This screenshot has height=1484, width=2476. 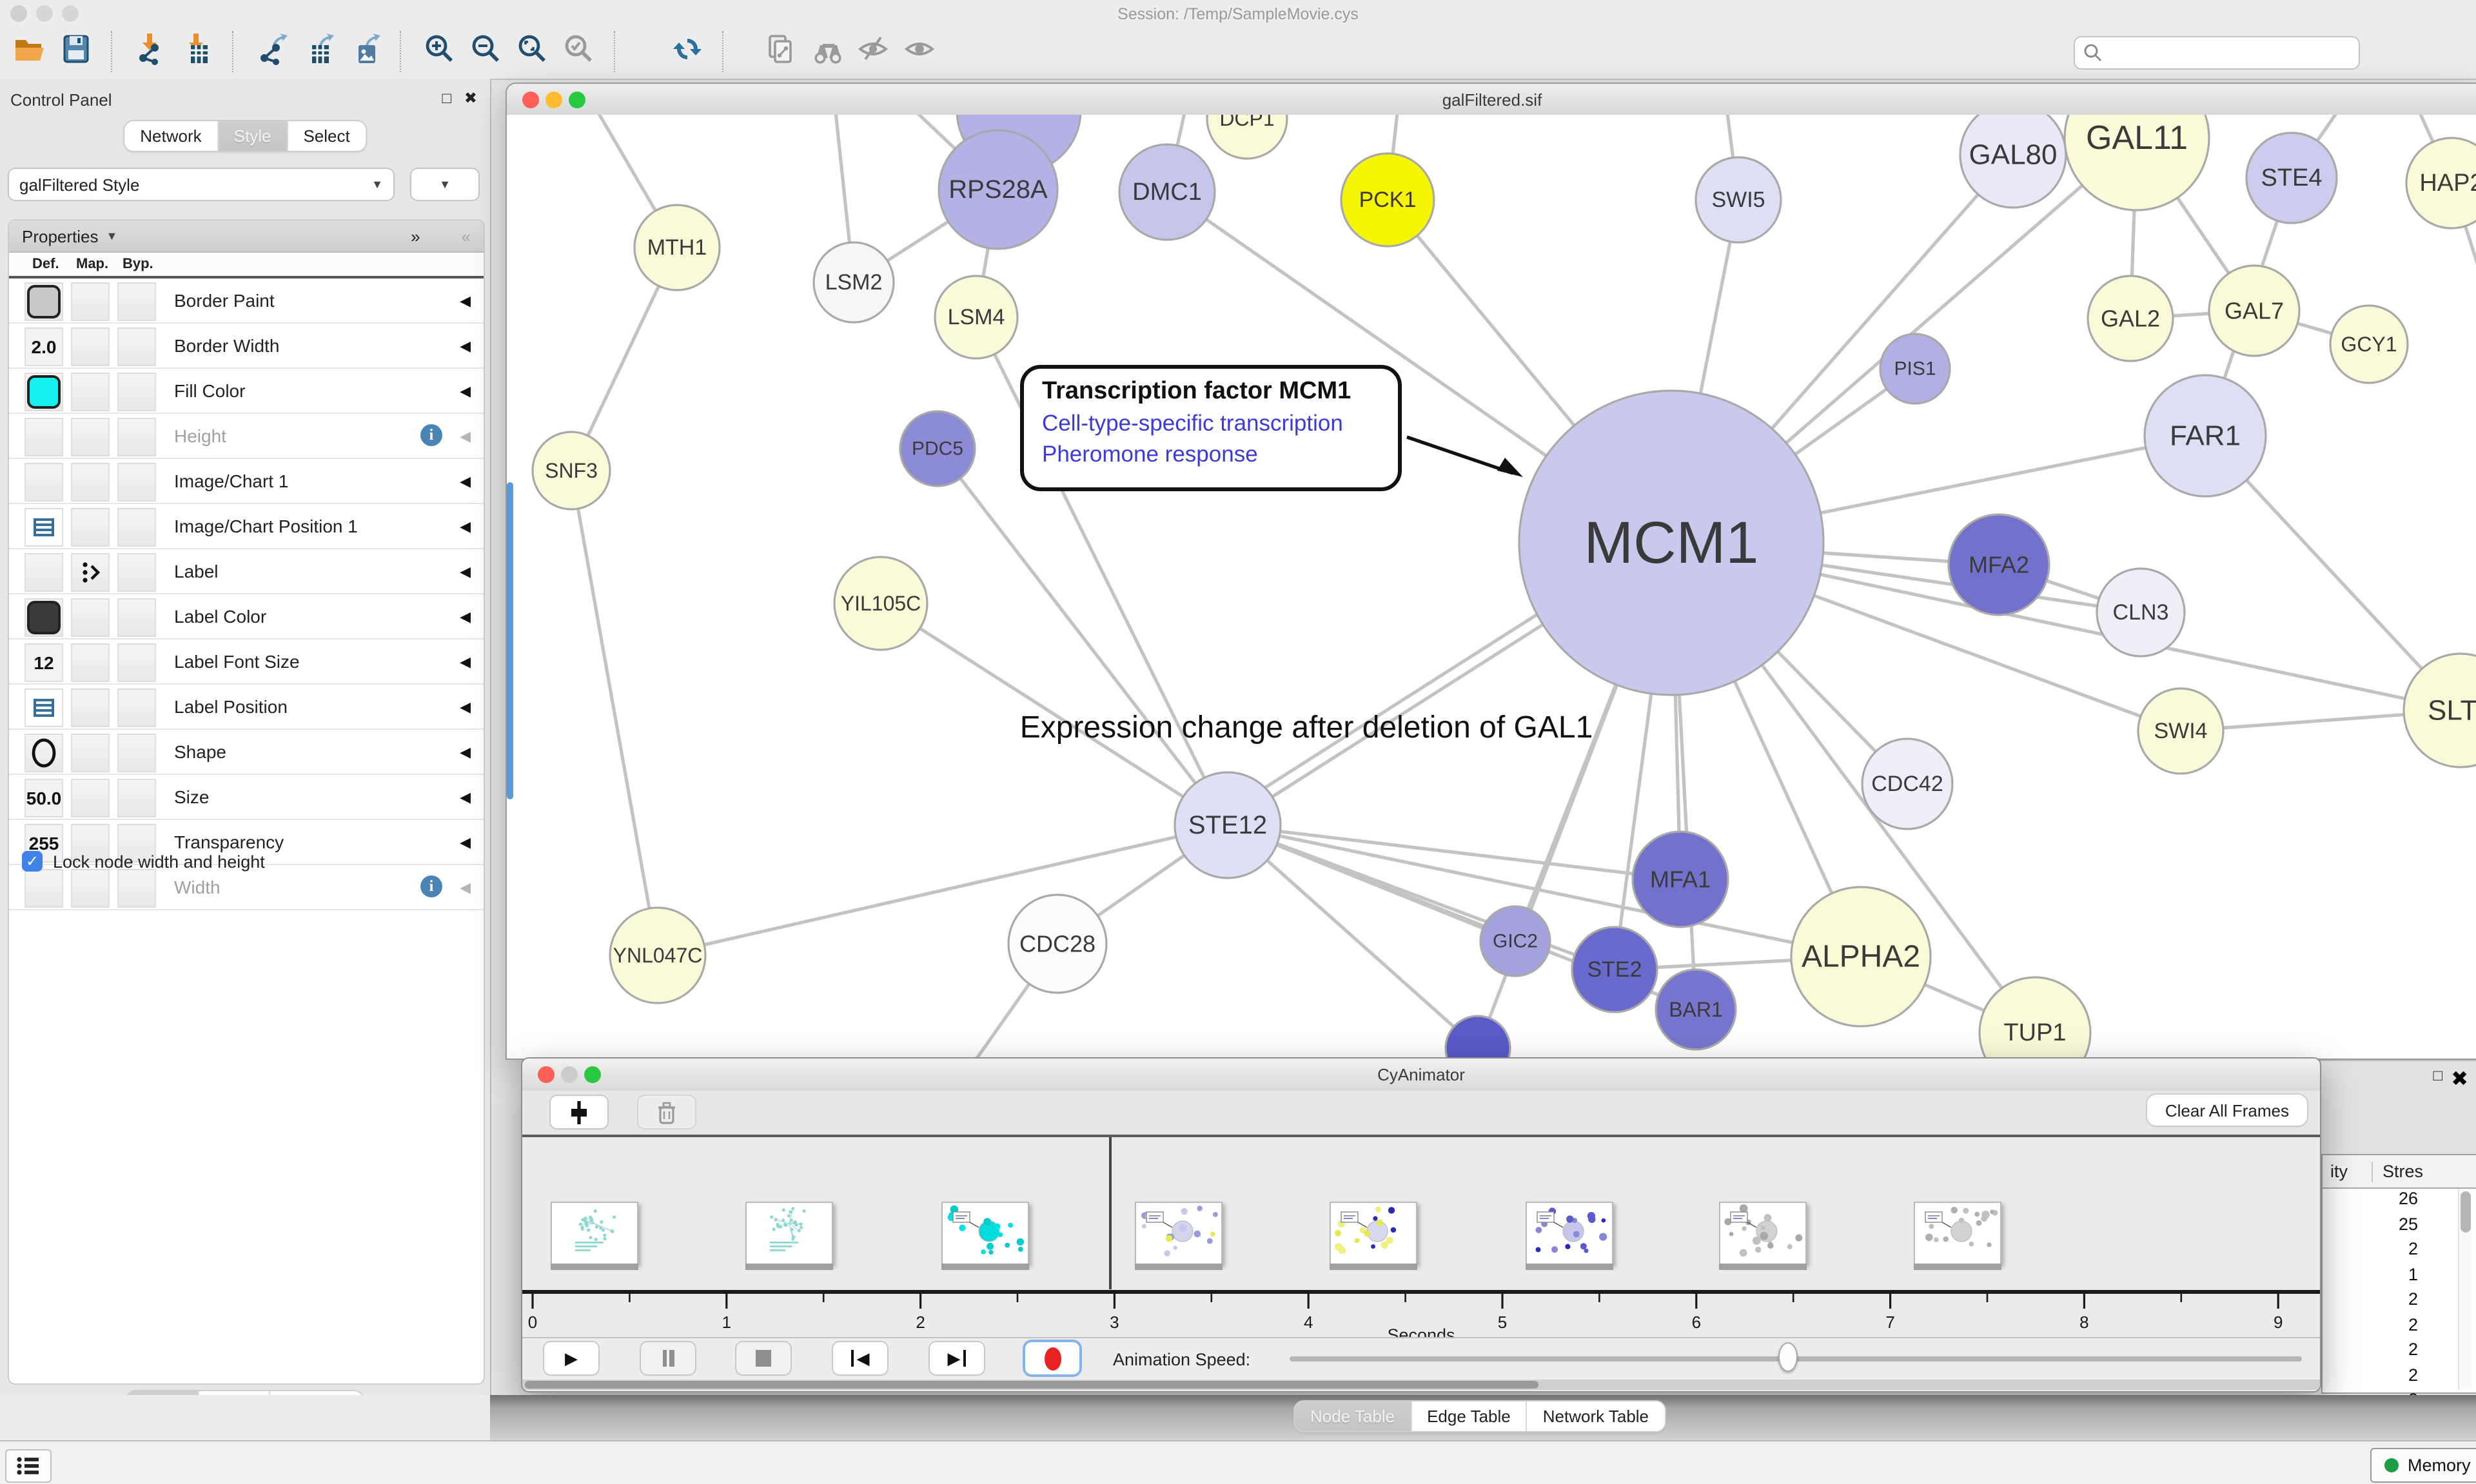 I want to click on open-session-button, so click(x=29, y=51).